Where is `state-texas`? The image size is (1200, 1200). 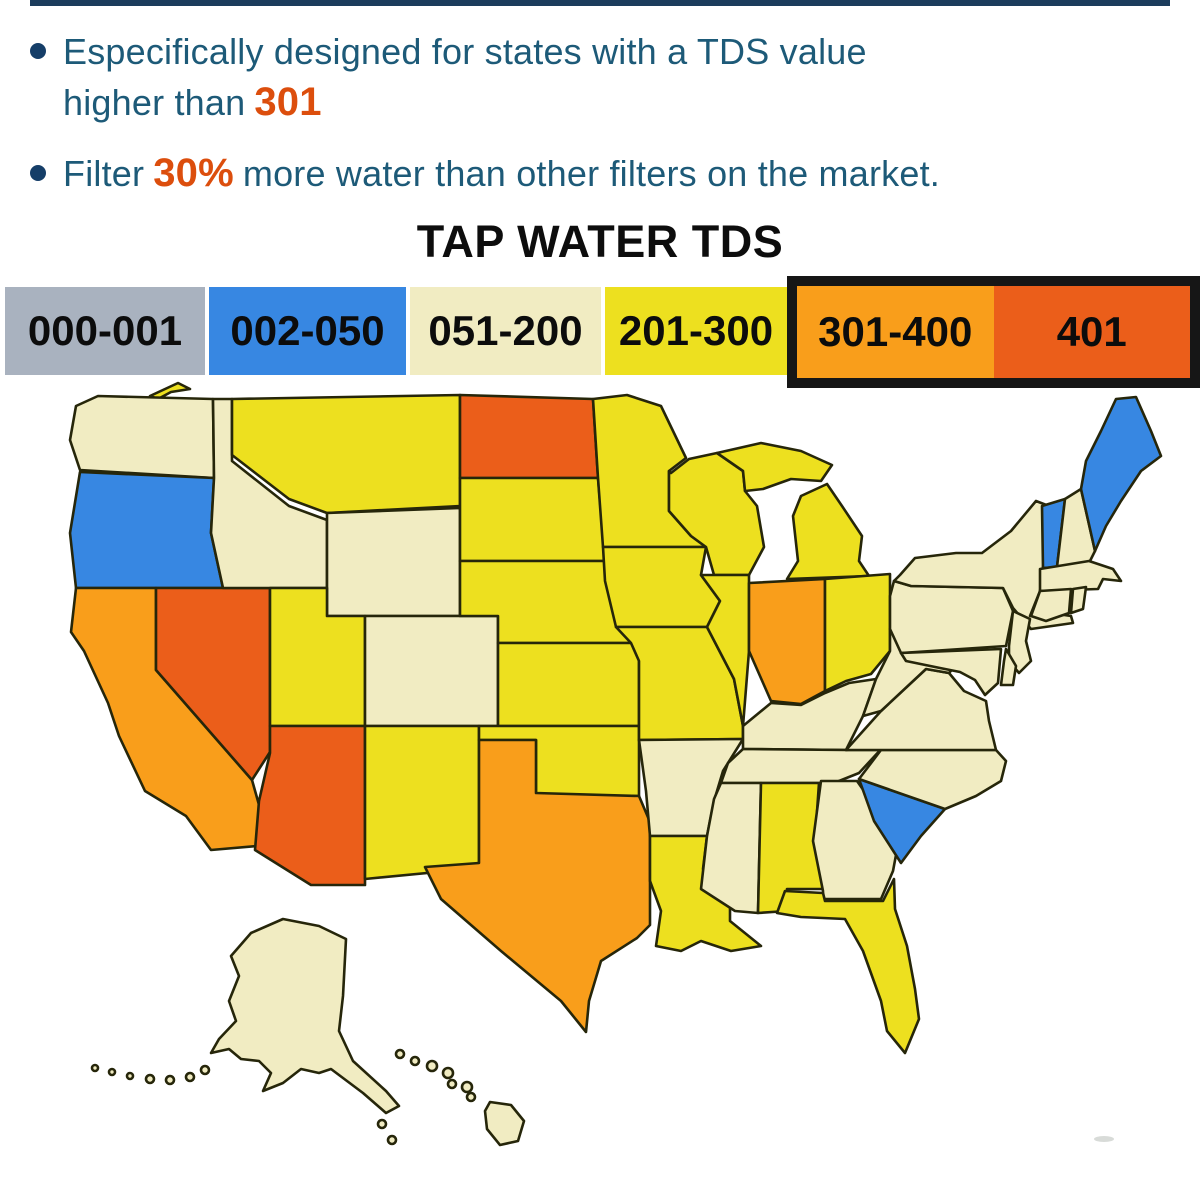
state-texas is located at coordinates (537, 886).